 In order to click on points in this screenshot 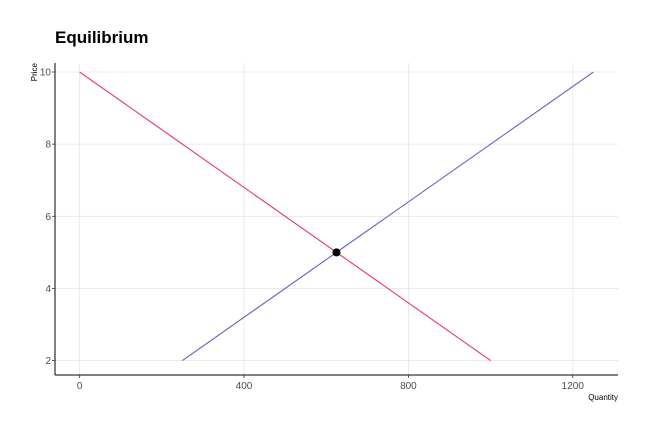, I will do `click(336, 252)`.